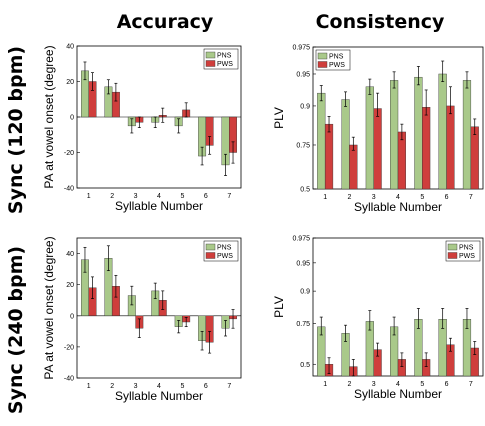 This screenshot has height=426, width=485. I want to click on row-title-240bpm: Sync (240 bpm), so click(16, 330).